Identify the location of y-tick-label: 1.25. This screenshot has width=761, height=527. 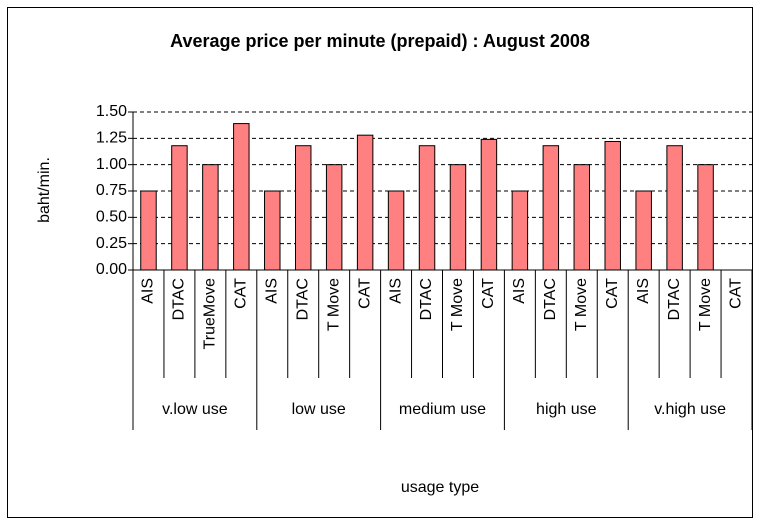
(111, 138).